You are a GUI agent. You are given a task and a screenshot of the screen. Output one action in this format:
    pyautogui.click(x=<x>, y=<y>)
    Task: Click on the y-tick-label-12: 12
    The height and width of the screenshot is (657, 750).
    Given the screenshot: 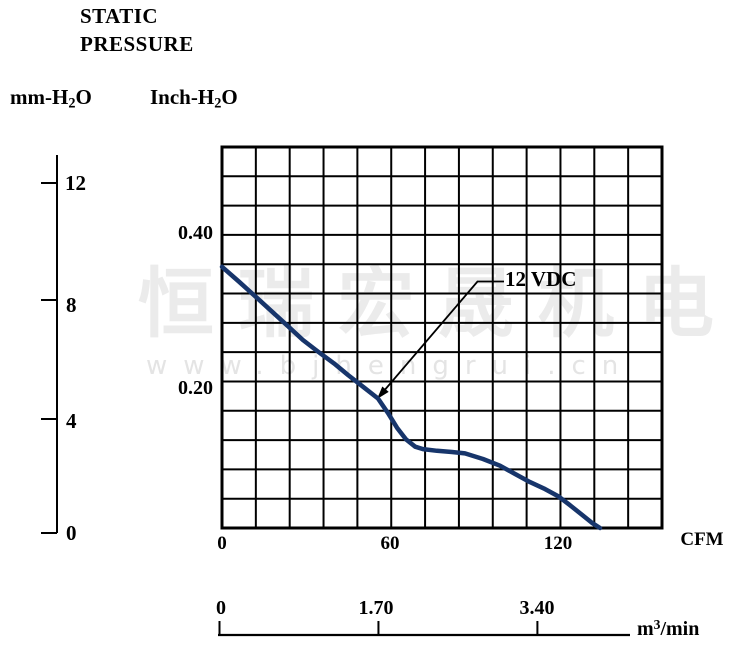 What is the action you would take?
    pyautogui.click(x=75, y=183)
    